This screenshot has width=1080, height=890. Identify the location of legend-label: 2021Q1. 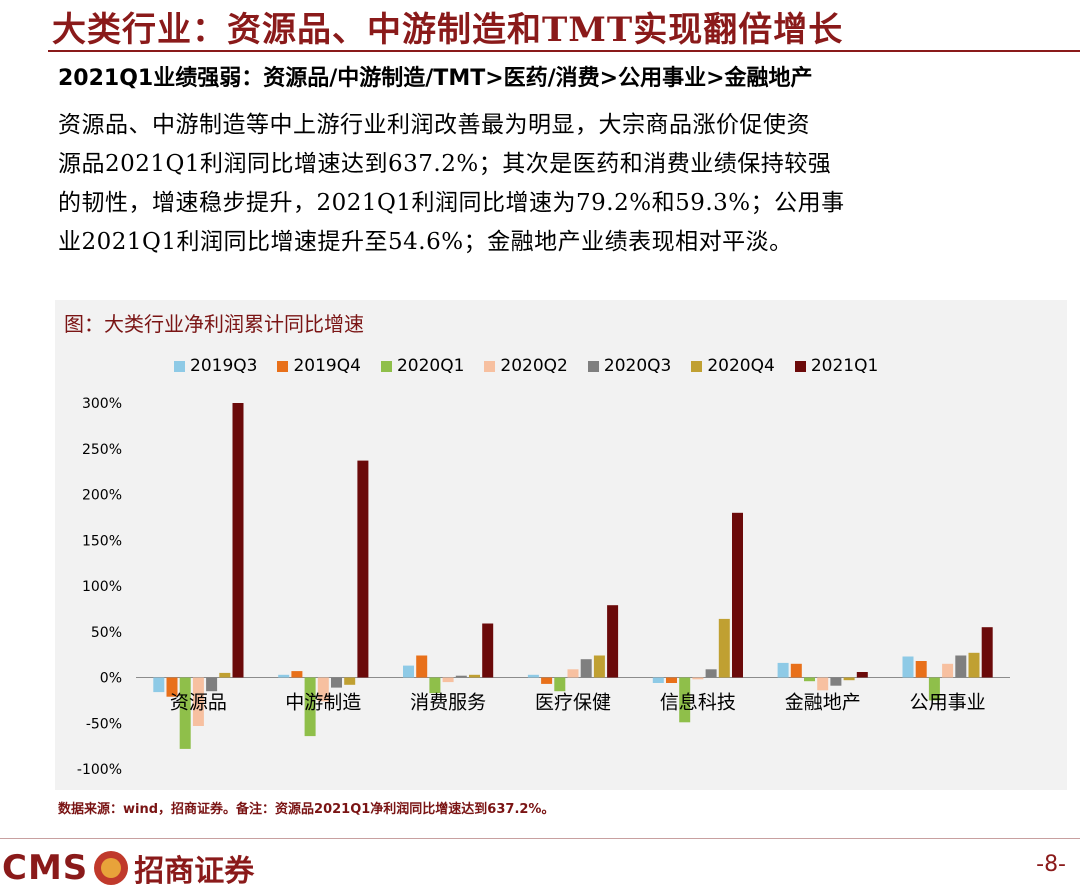
(844, 366).